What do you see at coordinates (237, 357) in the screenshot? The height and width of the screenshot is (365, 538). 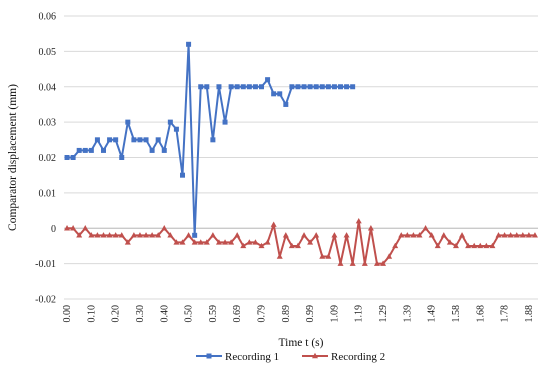 I see `legend-item-1: Recording 1` at bounding box center [237, 357].